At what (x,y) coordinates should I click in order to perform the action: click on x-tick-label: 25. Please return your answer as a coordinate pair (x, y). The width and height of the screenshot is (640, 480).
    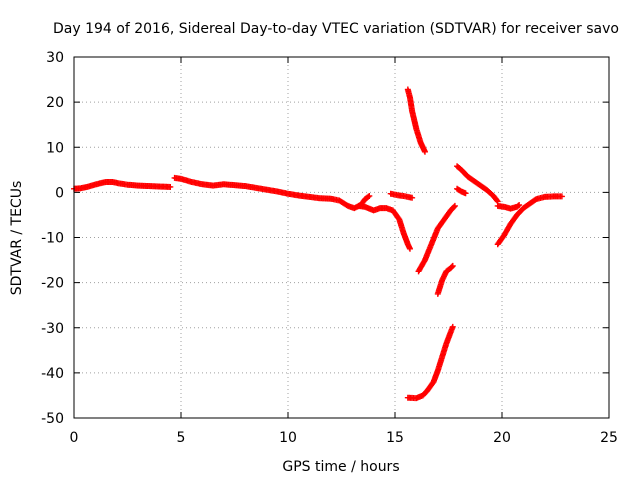
    Looking at the image, I should click on (609, 438).